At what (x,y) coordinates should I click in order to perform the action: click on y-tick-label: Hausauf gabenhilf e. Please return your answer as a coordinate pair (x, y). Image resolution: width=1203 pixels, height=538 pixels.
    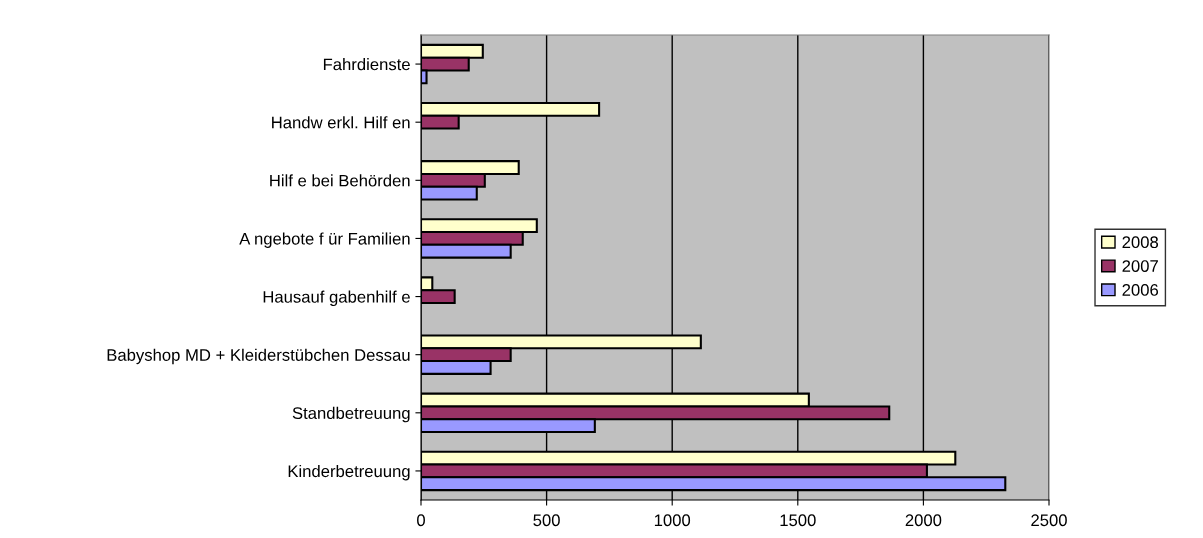
    Looking at the image, I should click on (336, 298).